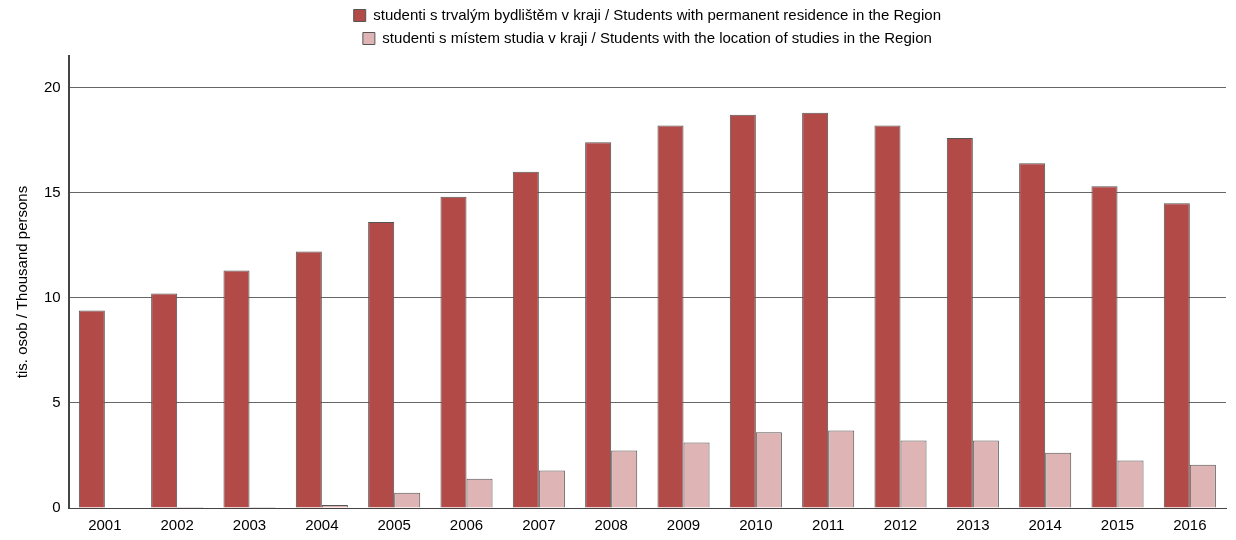 The height and width of the screenshot is (540, 1236). I want to click on y-tick-label: 15, so click(52, 191).